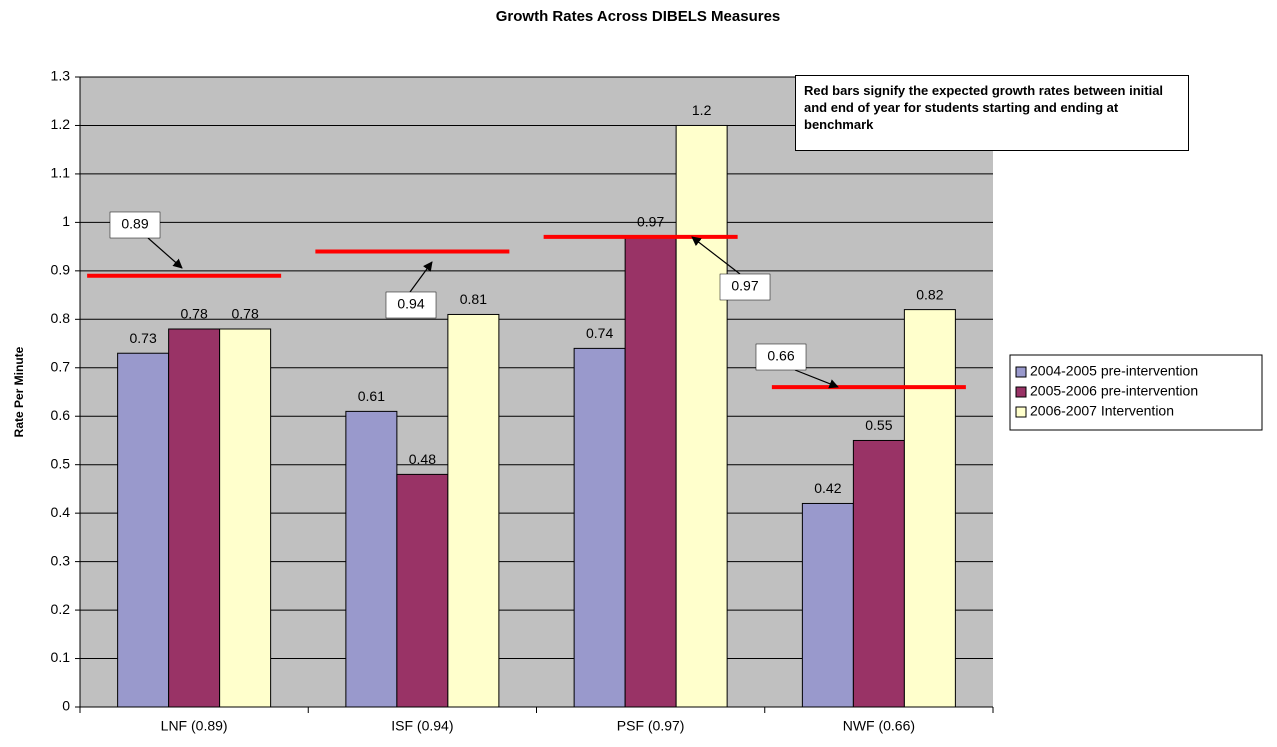  Describe the element at coordinates (61, 173) in the screenshot. I see `y-tick-label: 1.1` at that location.